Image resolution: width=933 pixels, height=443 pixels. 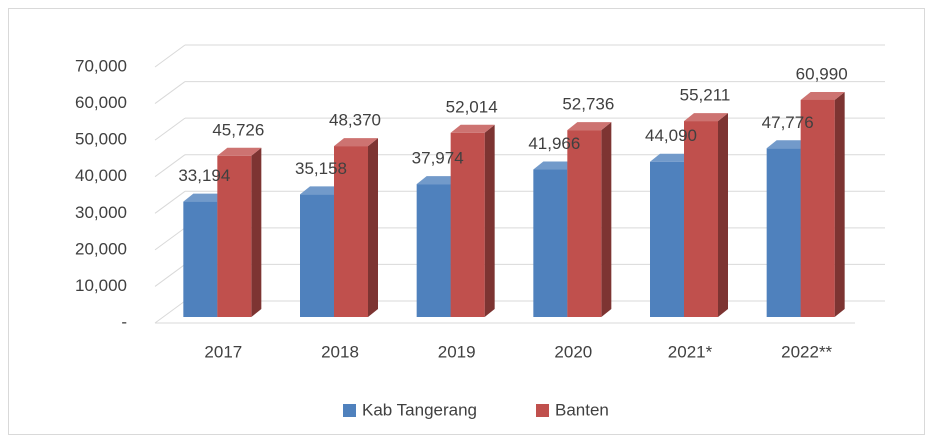 What do you see at coordinates (101, 102) in the screenshot?
I see `y-tick-label: 60,000` at bounding box center [101, 102].